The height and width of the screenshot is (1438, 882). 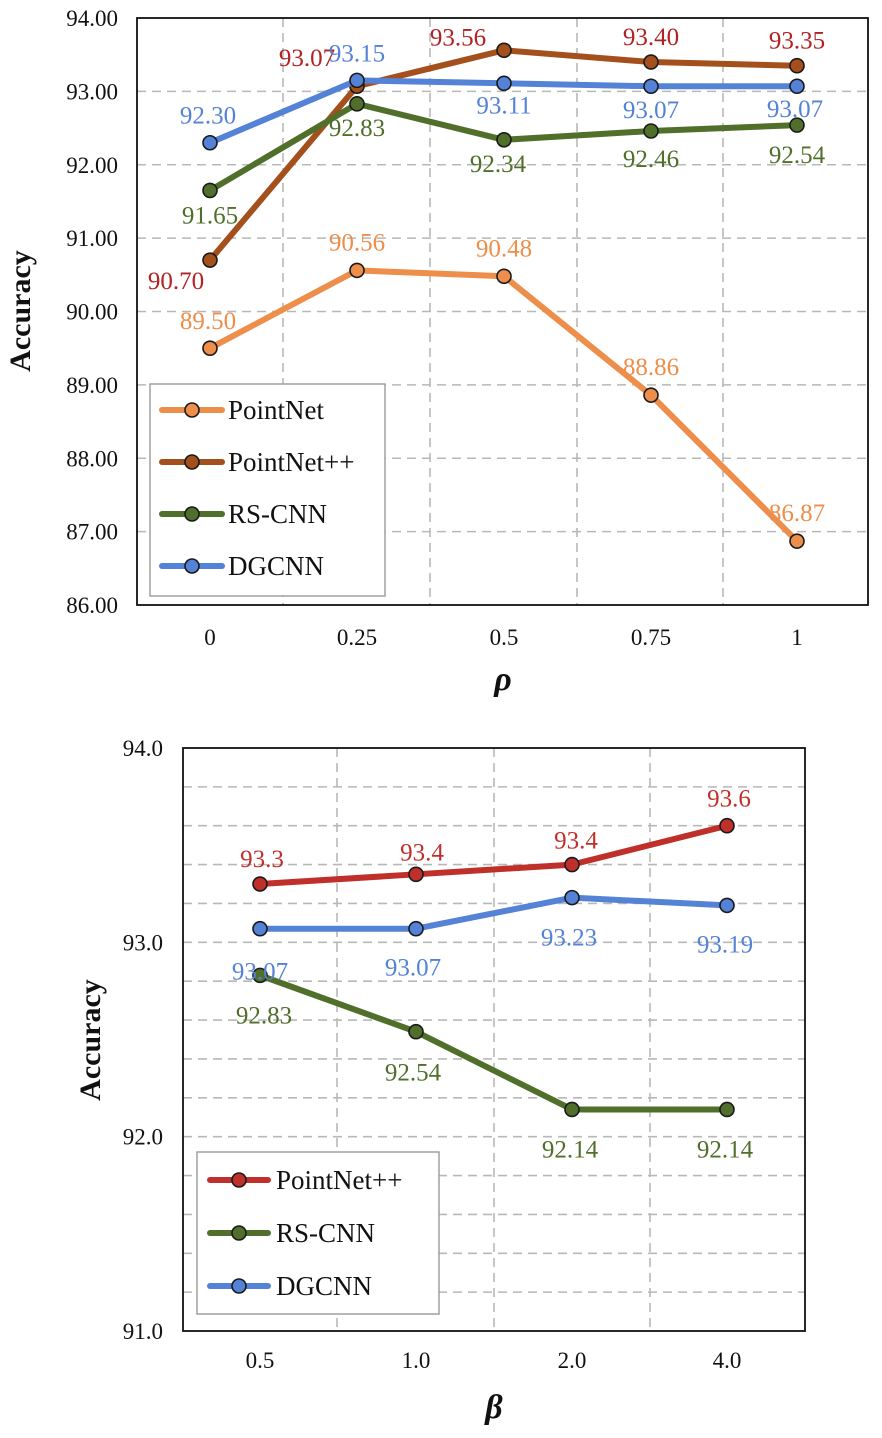 What do you see at coordinates (90, 1040) in the screenshot?
I see `y-axis-title: Accuracy` at bounding box center [90, 1040].